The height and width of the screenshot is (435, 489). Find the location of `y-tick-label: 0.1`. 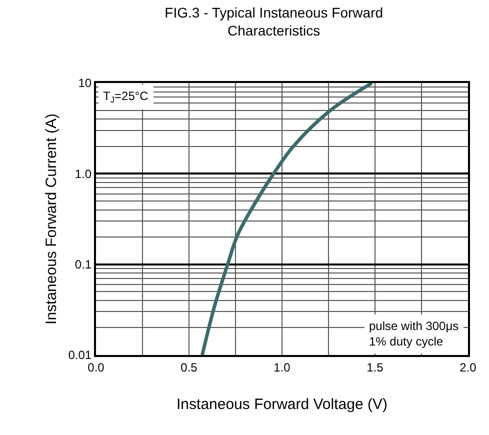

y-tick-label: 0.1 is located at coordinates (83, 265).